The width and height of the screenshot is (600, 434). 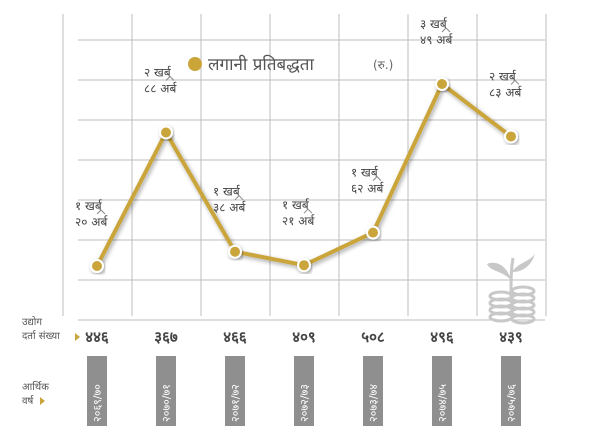 What do you see at coordinates (436, 40) in the screenshot?
I see `value-label-line2: ४९ अर्ब` at bounding box center [436, 40].